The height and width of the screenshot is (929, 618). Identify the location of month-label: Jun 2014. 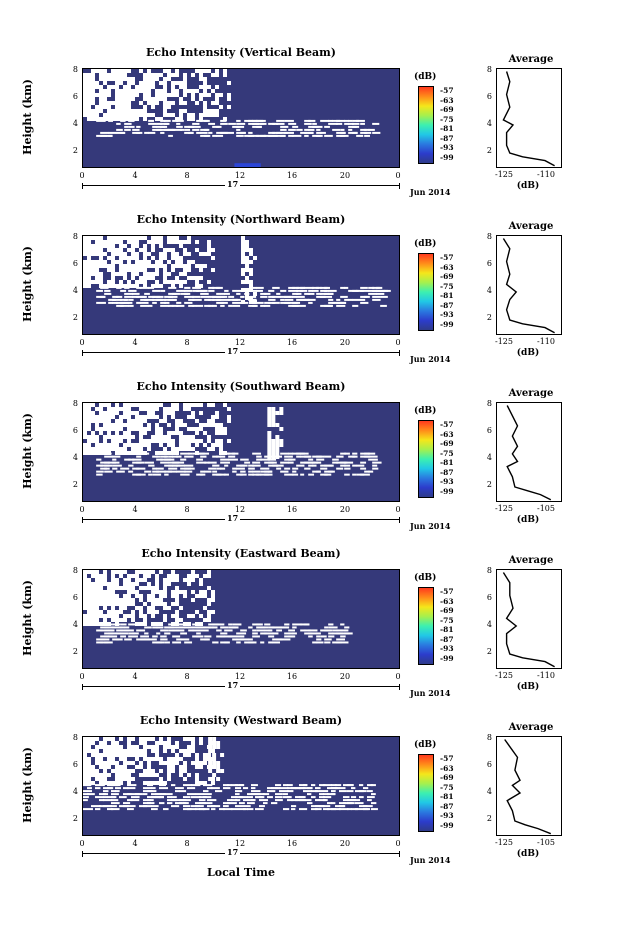
(430, 693).